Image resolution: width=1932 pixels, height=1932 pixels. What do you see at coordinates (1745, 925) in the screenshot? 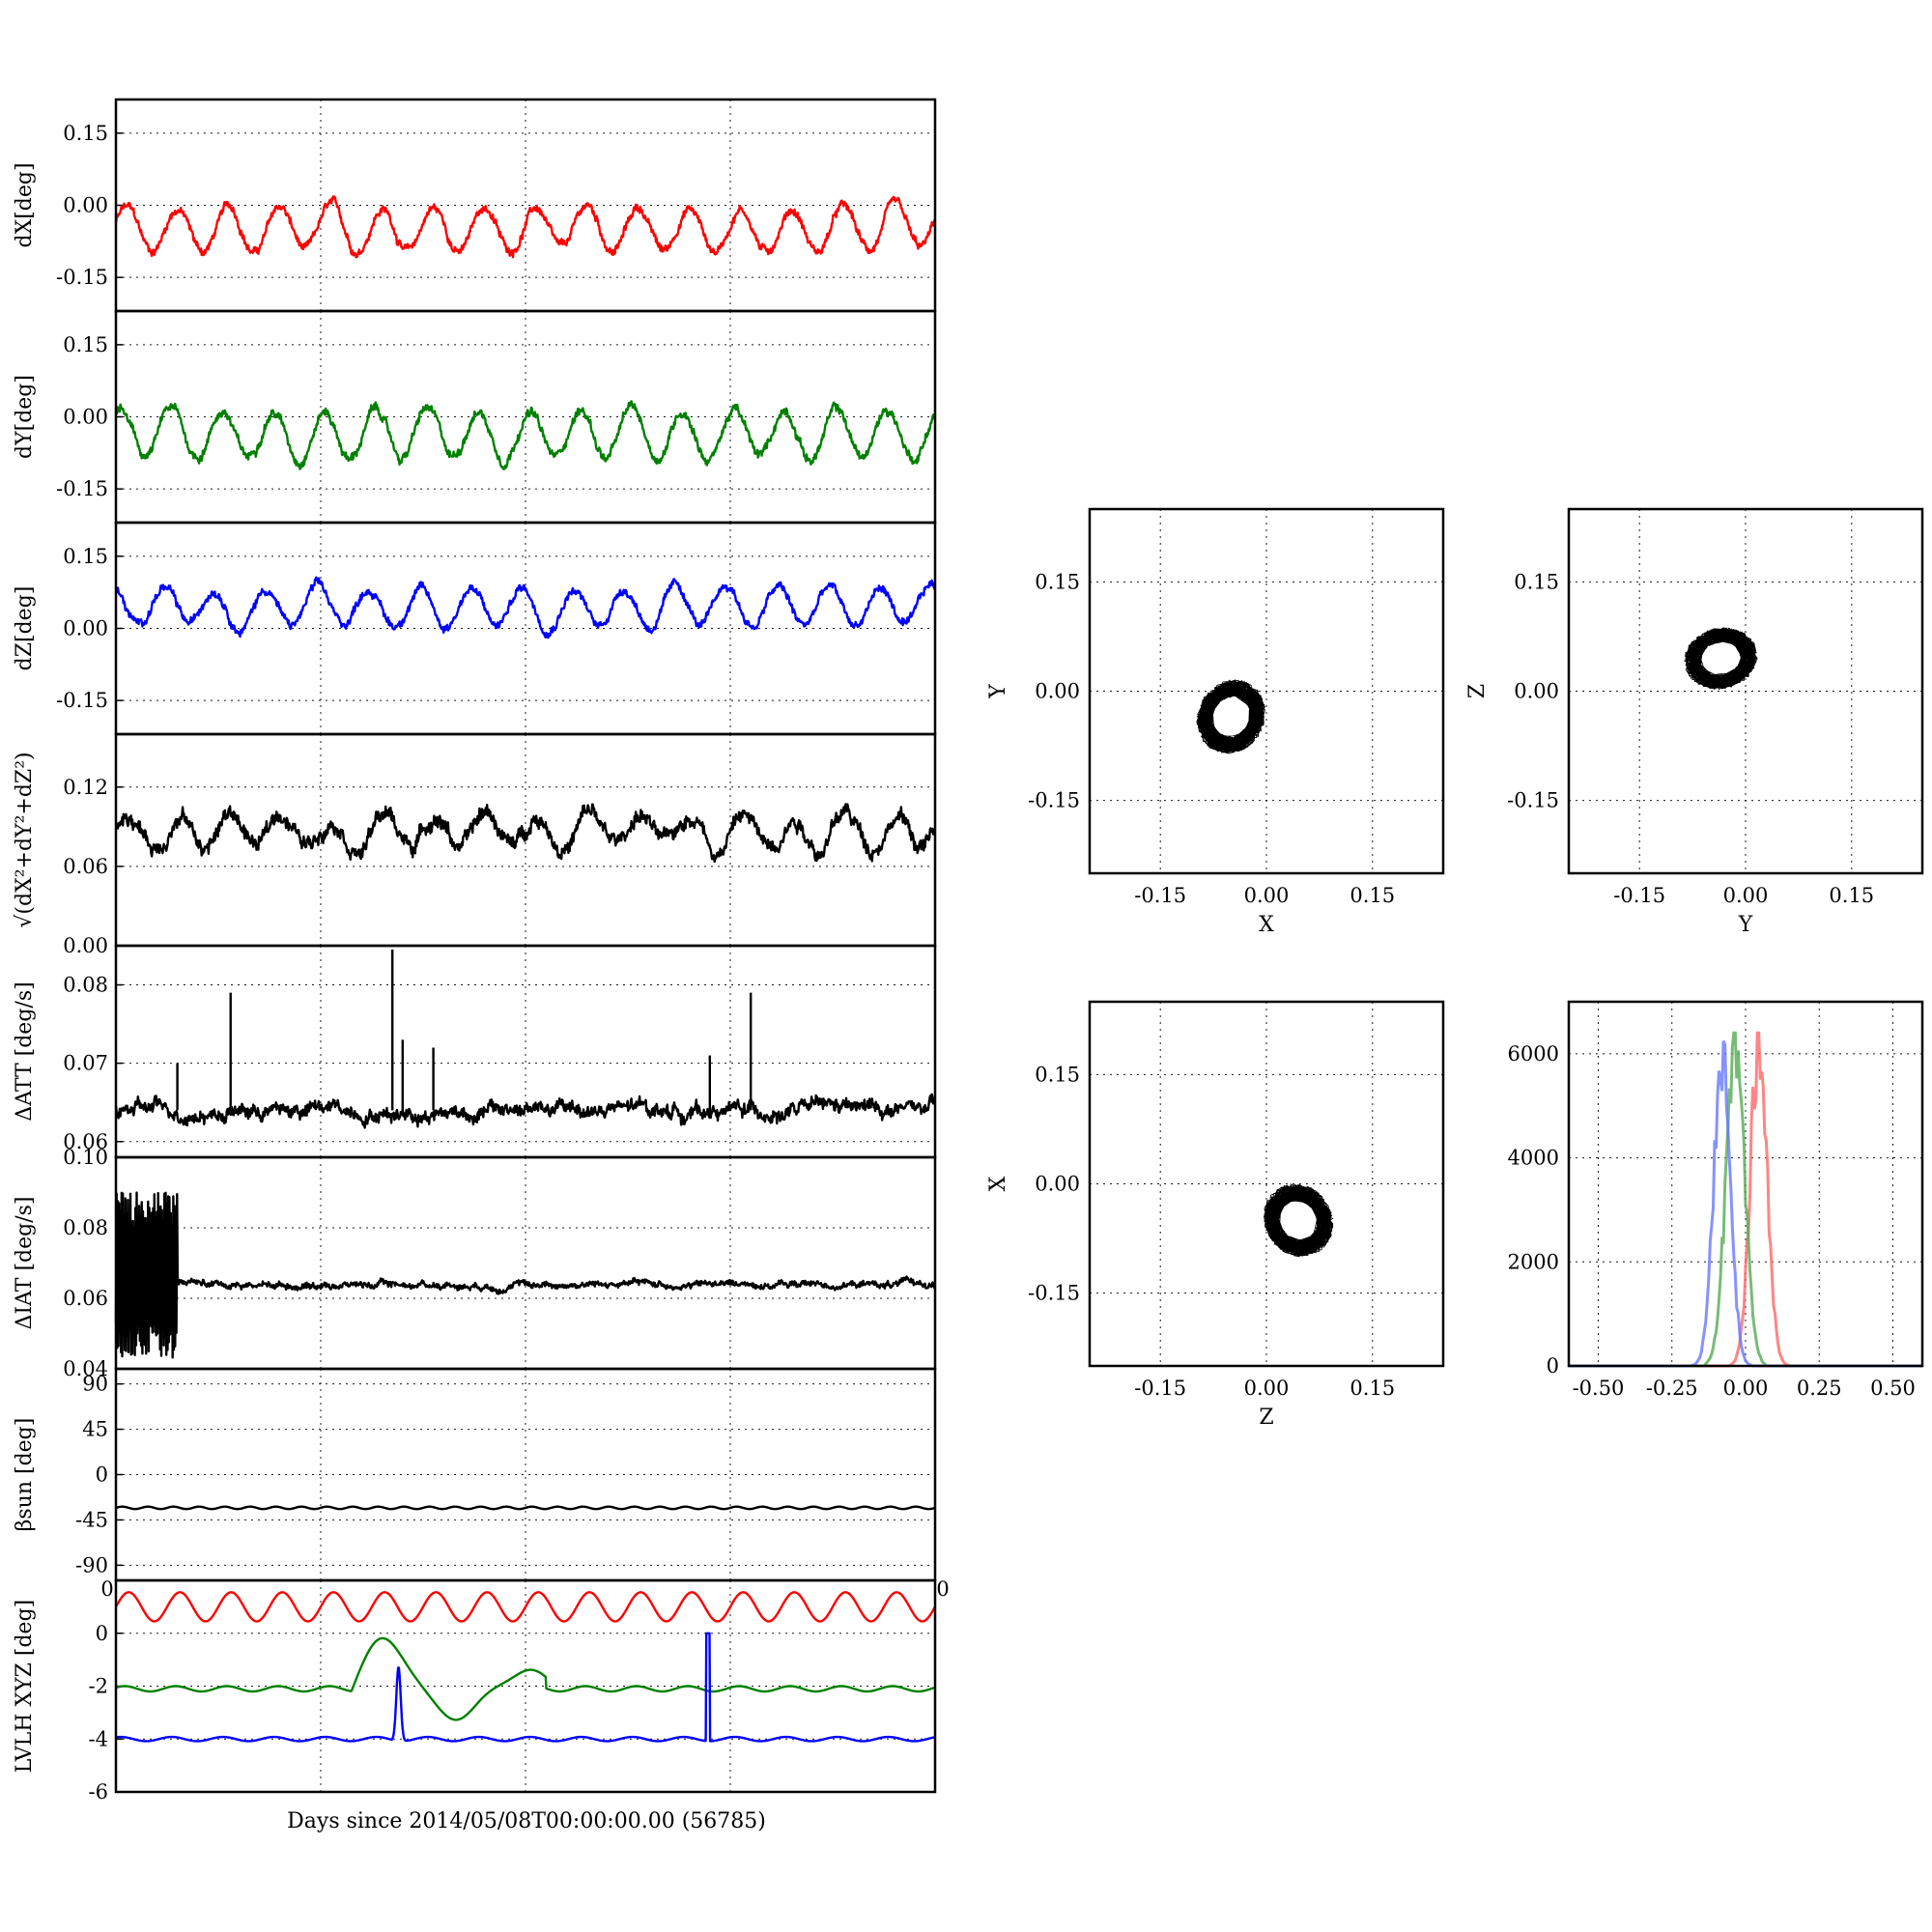
I see `xlabel: Y` at bounding box center [1745, 925].